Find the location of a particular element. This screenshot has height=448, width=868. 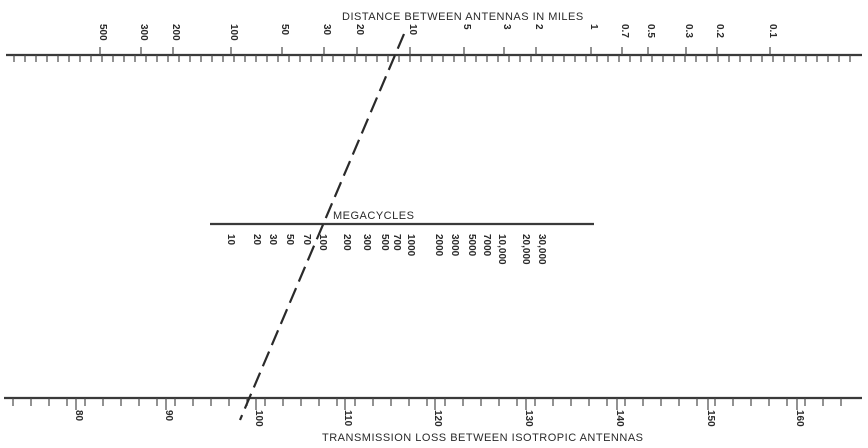

loss-tick-labels: 80 90 100 110 120 130 140 150 160 is located at coordinates (439, 418).